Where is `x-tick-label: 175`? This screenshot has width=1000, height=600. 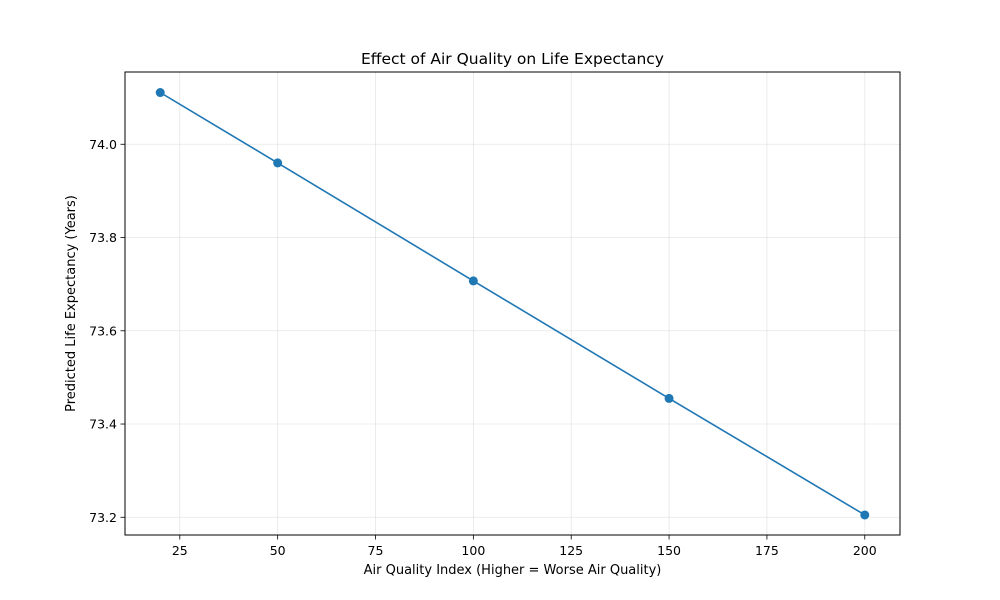 x-tick-label: 175 is located at coordinates (767, 550).